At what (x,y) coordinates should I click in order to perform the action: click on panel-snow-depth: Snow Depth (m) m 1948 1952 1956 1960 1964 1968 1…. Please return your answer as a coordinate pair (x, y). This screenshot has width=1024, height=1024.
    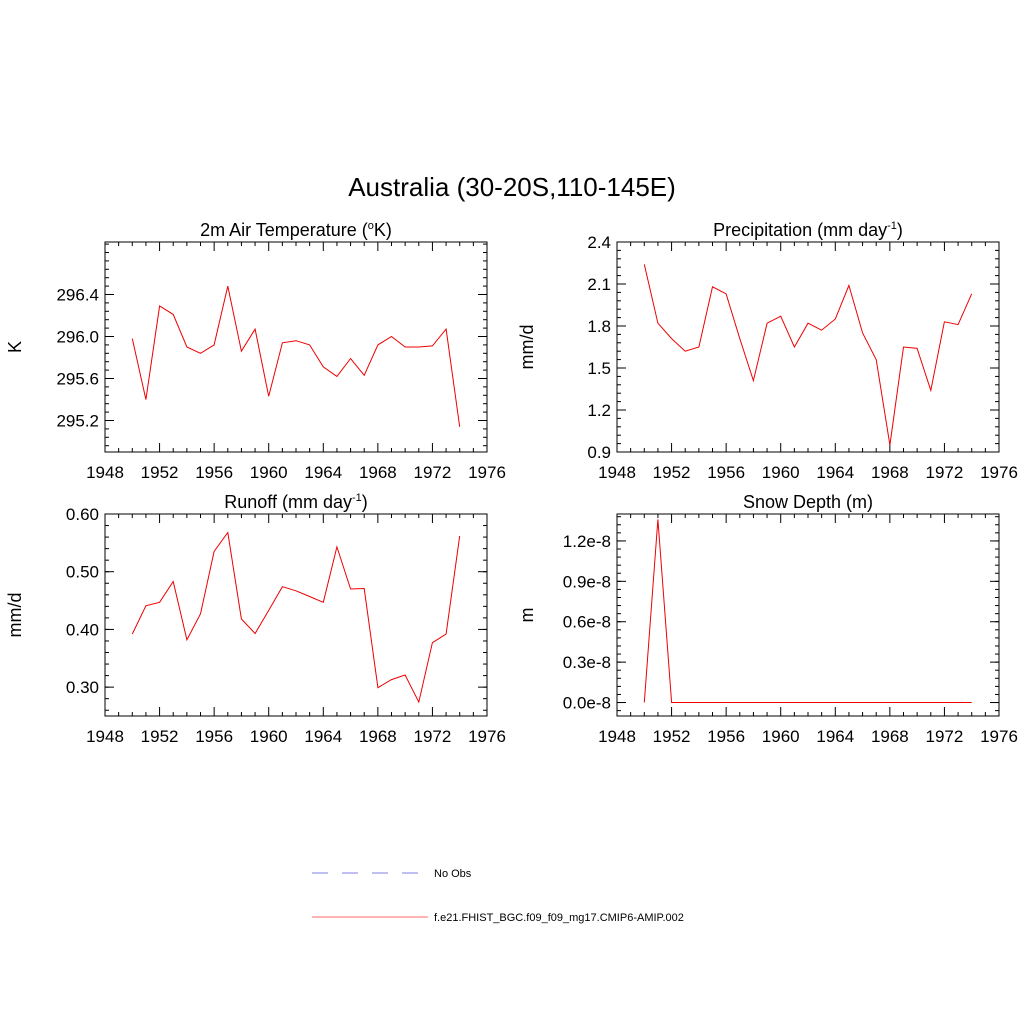
    Looking at the image, I should click on (767, 619).